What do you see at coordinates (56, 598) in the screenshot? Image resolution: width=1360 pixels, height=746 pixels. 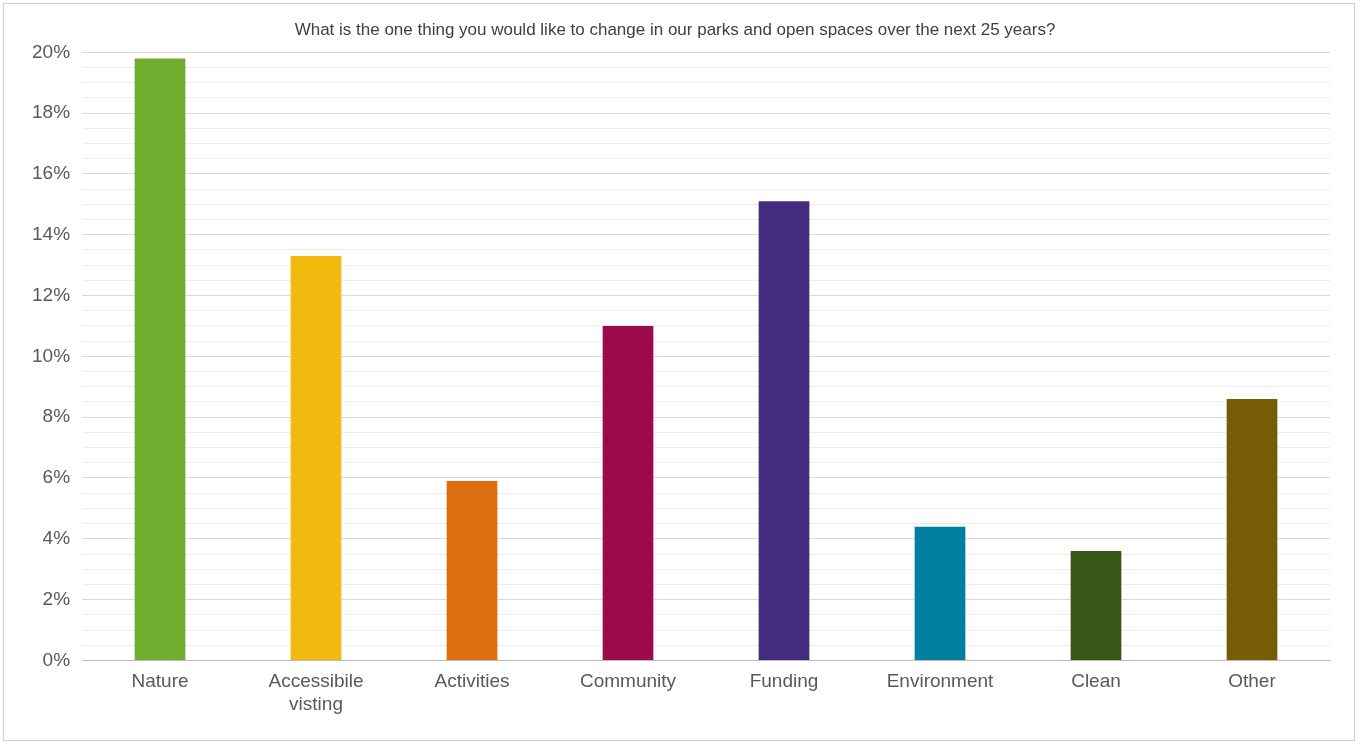 I see `y-tick-label: 2%` at bounding box center [56, 598].